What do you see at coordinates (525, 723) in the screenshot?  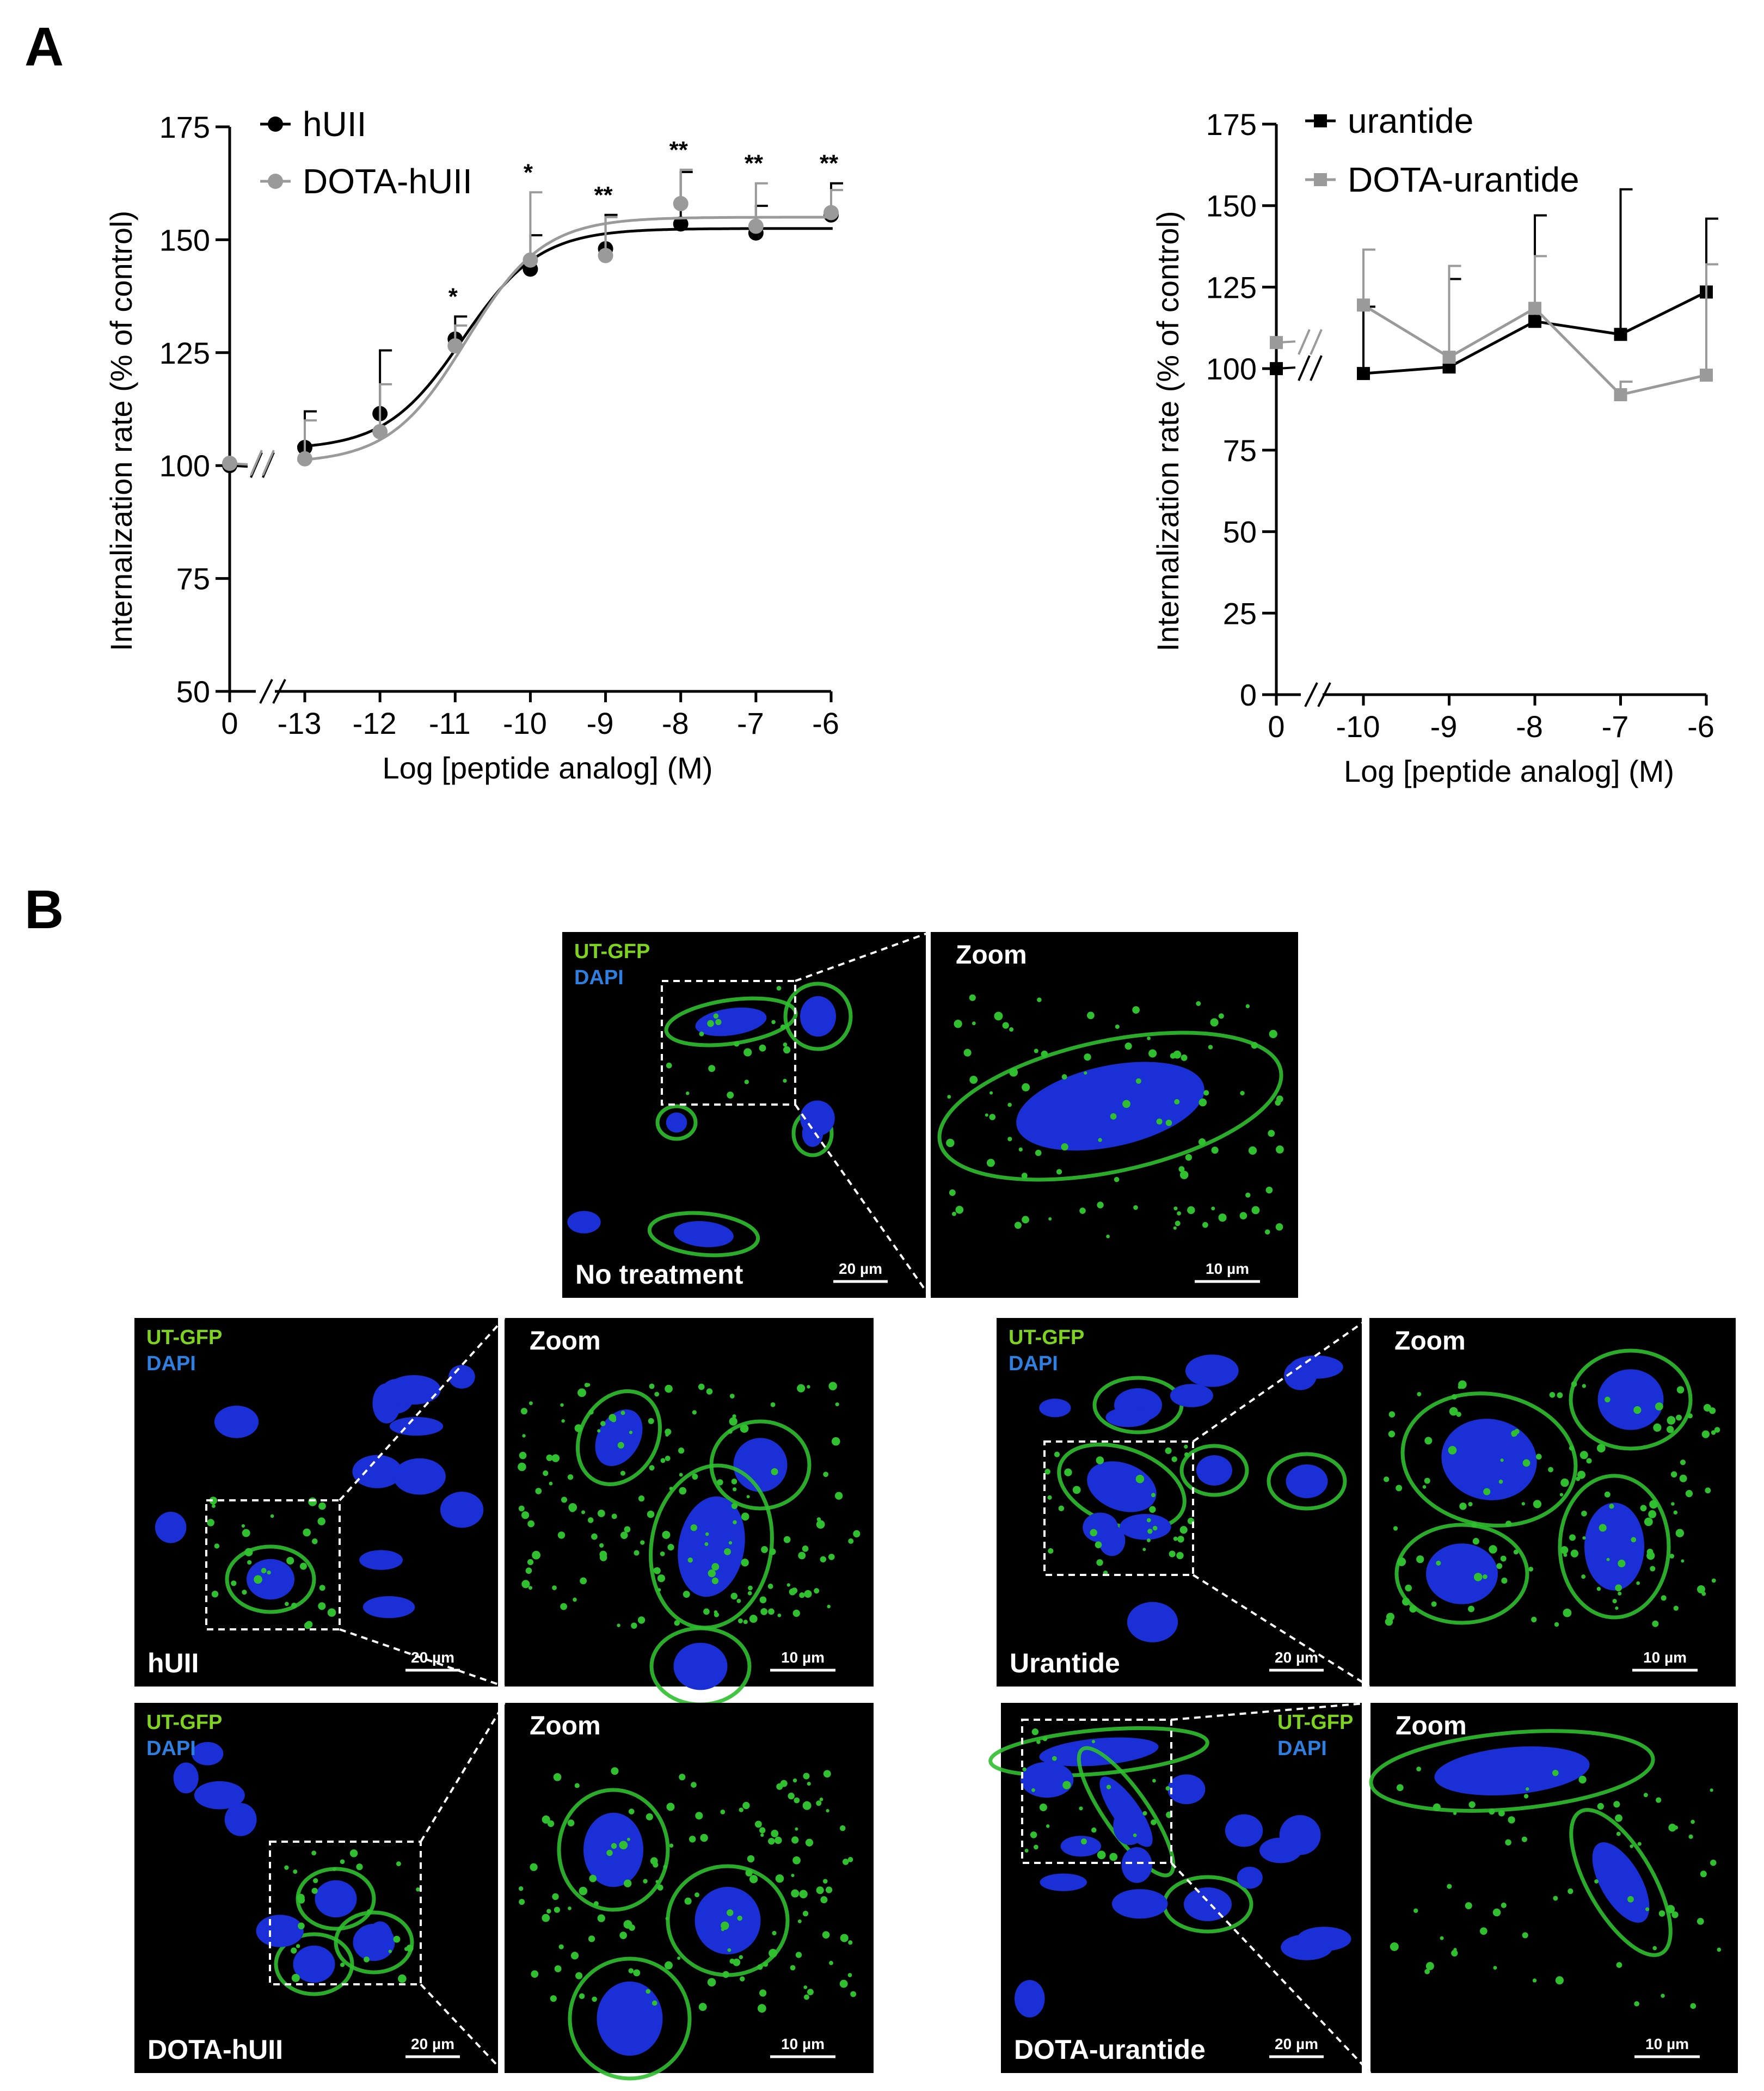 I see `x-tick-label: -10` at bounding box center [525, 723].